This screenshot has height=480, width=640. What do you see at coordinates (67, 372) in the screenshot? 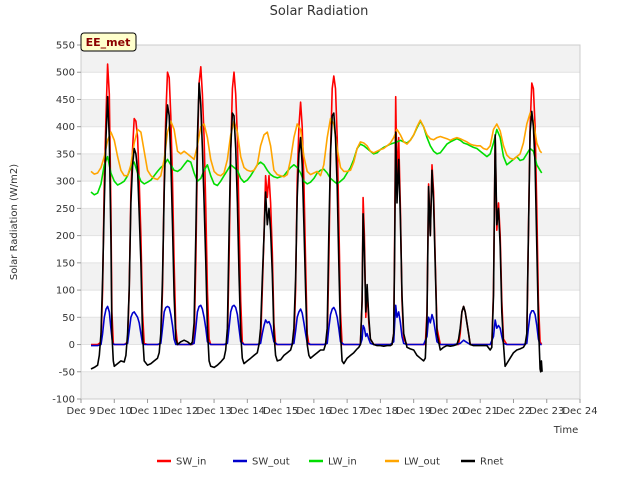
I see `y-tick-label: -50` at bounding box center [67, 372].